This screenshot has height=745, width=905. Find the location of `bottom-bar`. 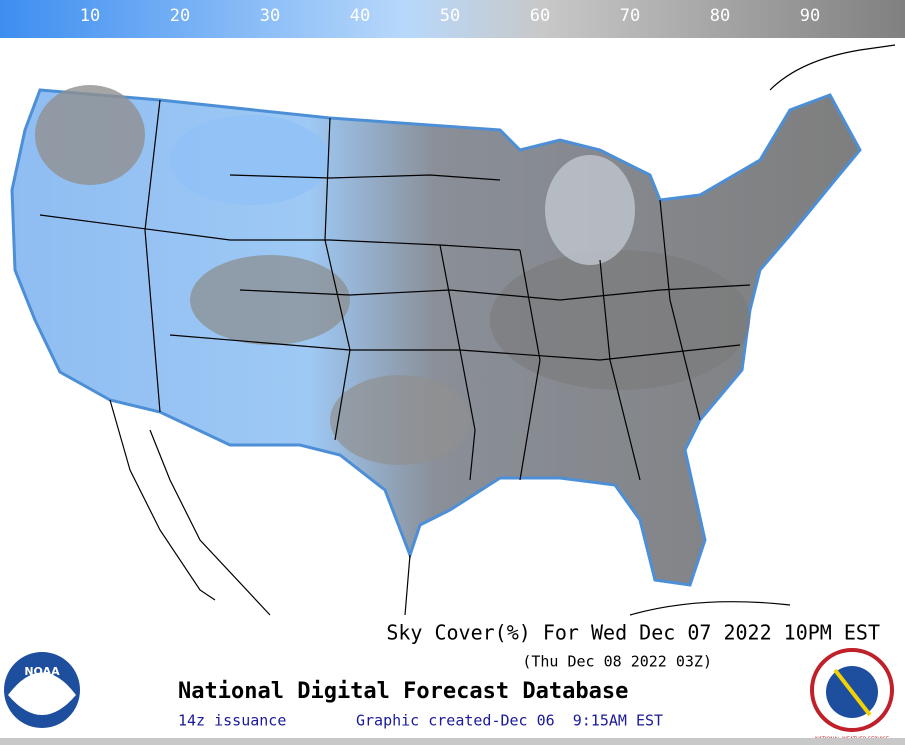

bottom-bar is located at coordinates (452, 741).